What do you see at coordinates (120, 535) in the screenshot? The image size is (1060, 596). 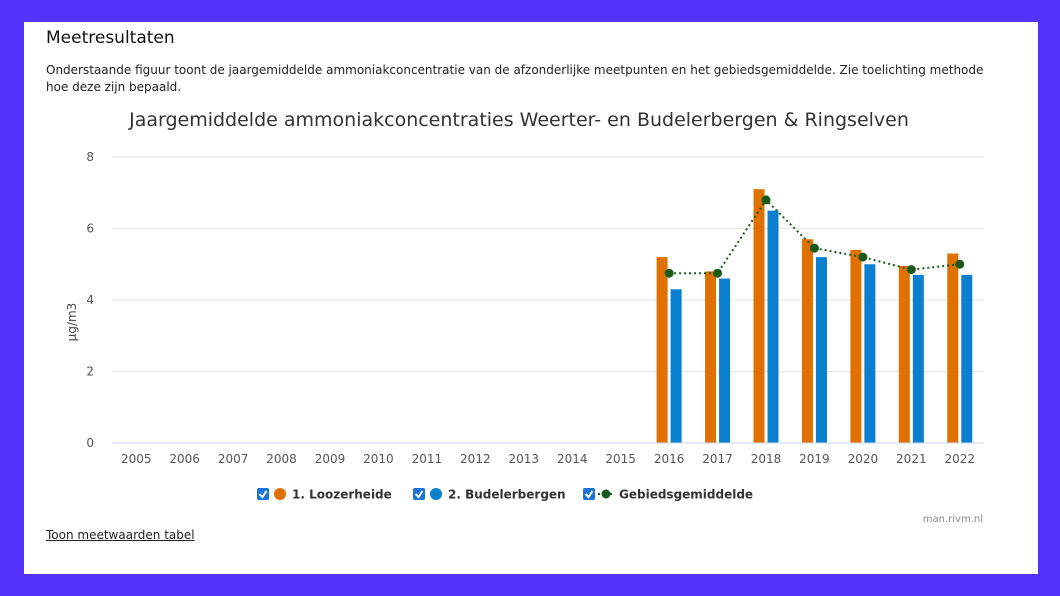 I see `show-table-link: Toon meetwaarden tabel` at bounding box center [120, 535].